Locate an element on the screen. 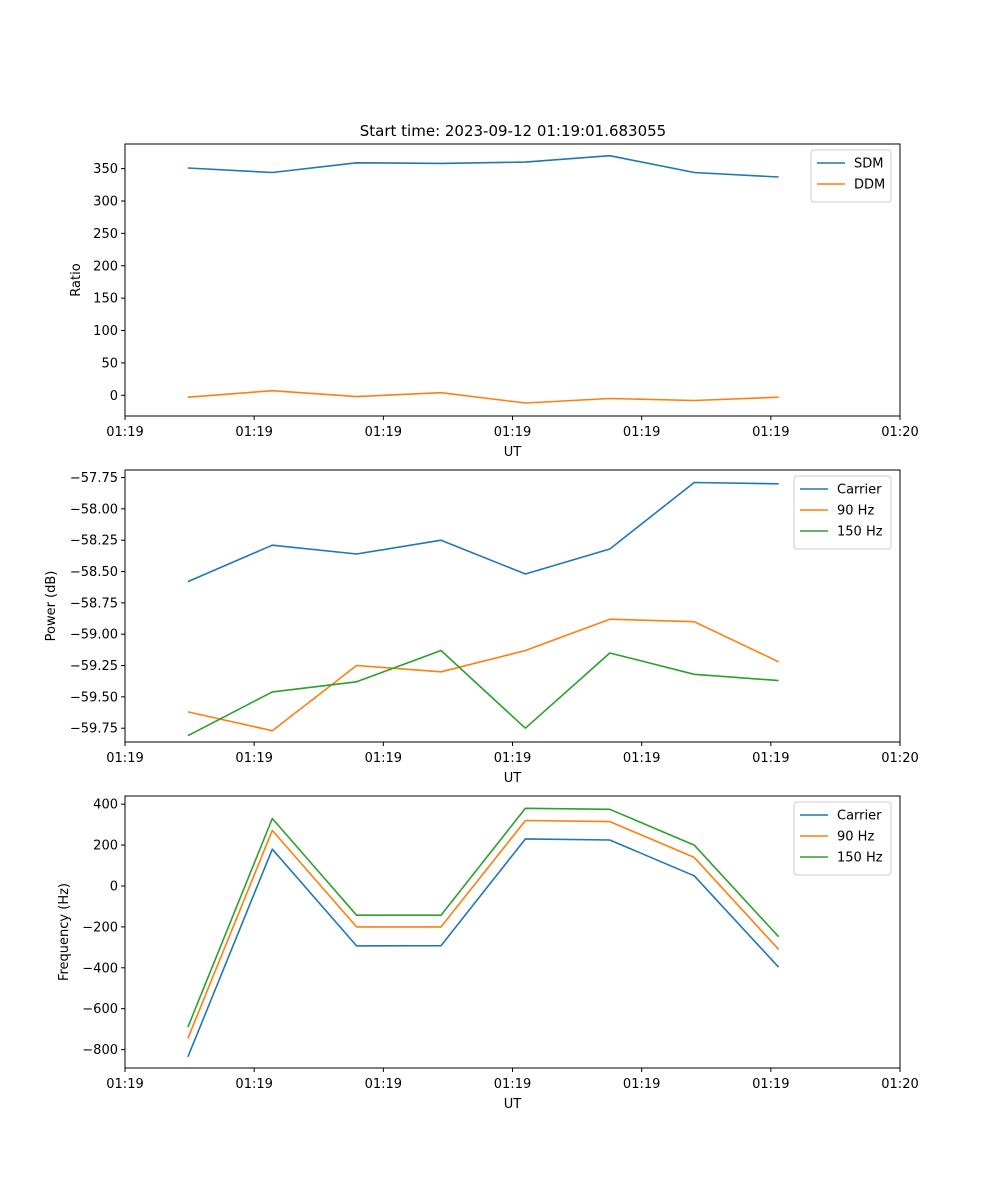 The image size is (1000, 1200). y-tick-label: −59.50 is located at coordinates (94, 697).